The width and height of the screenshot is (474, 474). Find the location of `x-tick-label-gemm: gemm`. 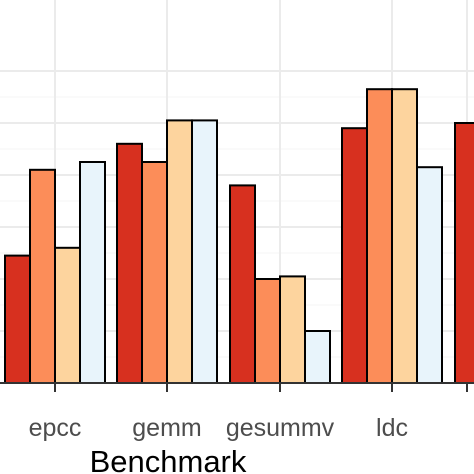

x-tick-label-gemm: gemm is located at coordinates (166, 428).